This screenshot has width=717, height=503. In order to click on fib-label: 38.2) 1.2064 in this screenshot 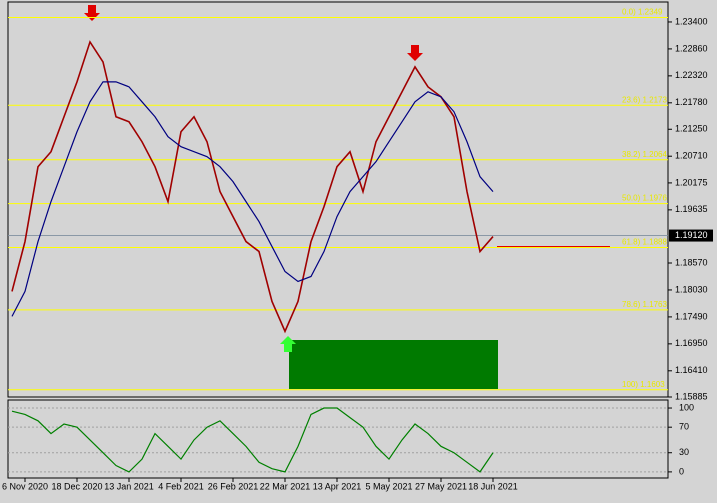, I will do `click(644, 154)`.